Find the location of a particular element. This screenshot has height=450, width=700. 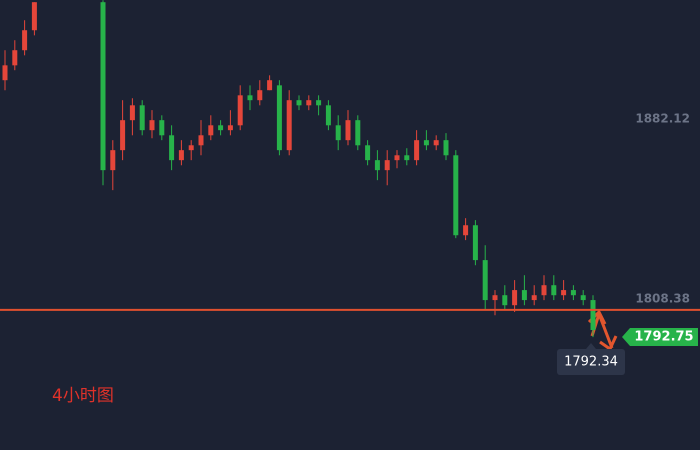

last-price-tag is located at coordinates (660, 337).